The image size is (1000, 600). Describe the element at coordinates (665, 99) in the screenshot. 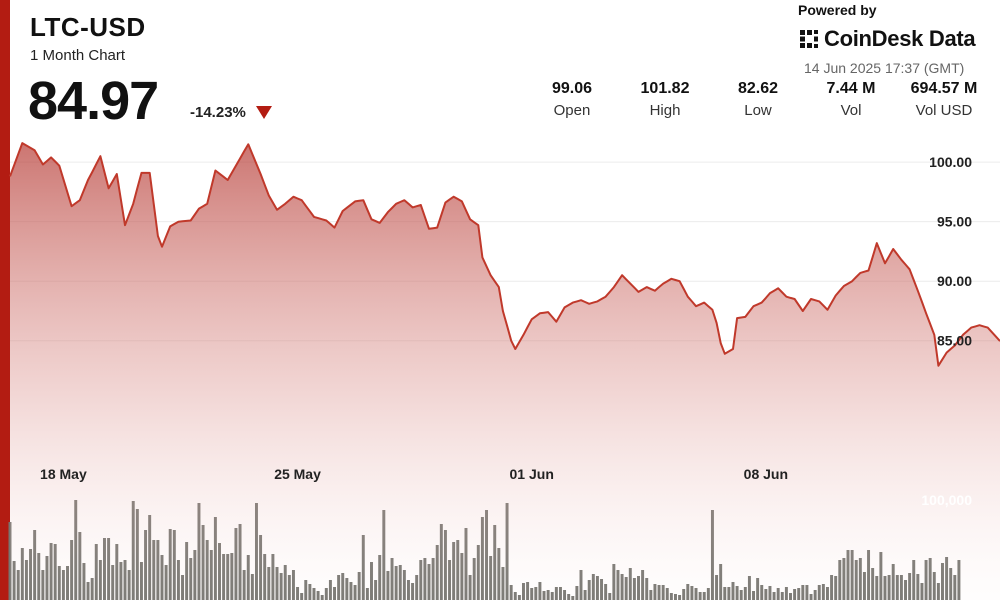

I see `stat-high: 101.82 High` at that location.